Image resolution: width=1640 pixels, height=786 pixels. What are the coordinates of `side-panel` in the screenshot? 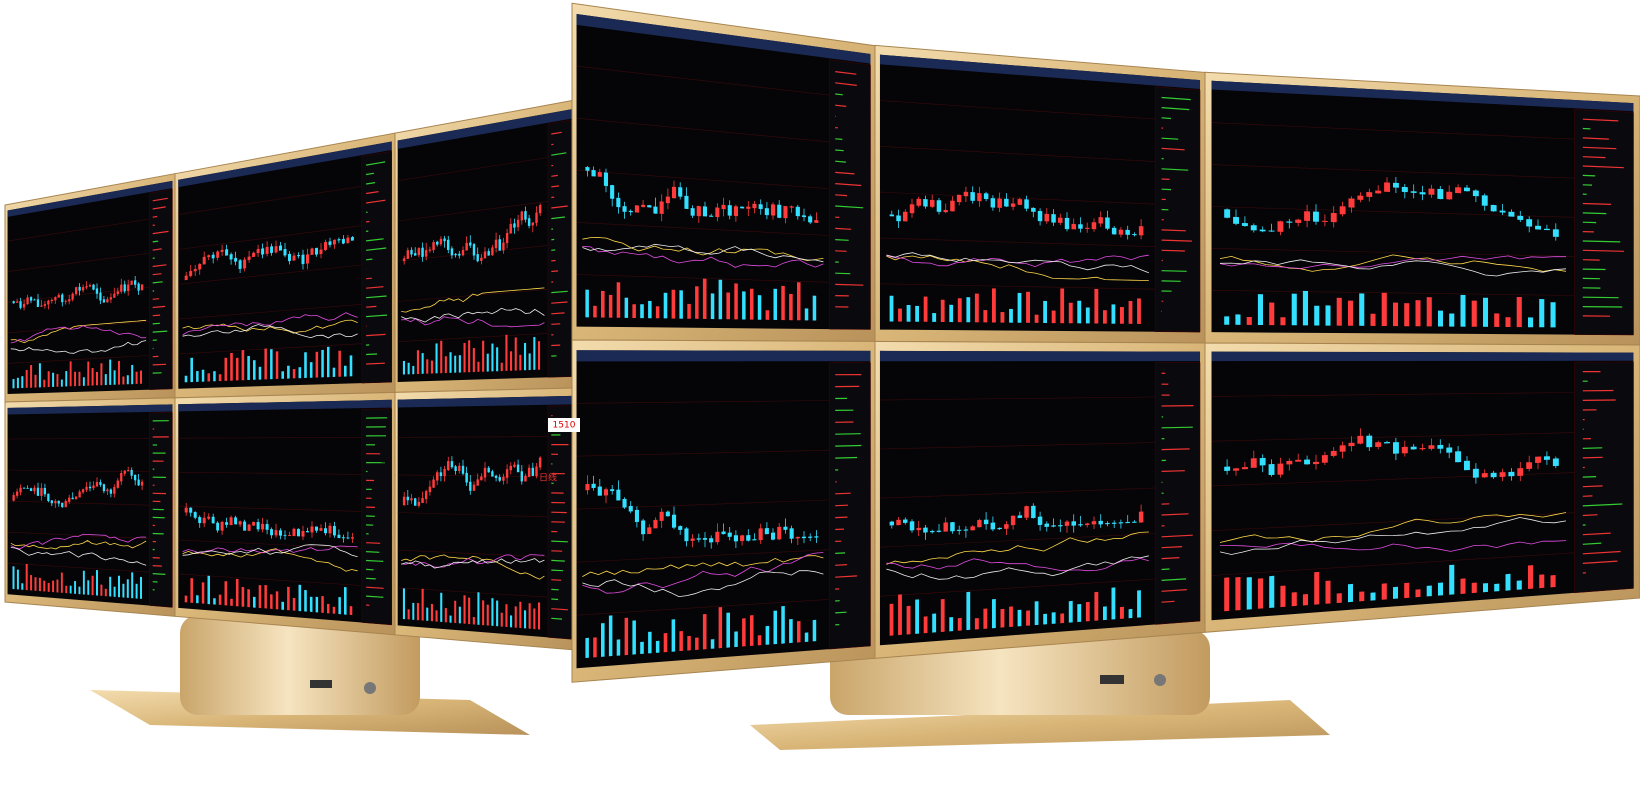 It's located at (376, 267).